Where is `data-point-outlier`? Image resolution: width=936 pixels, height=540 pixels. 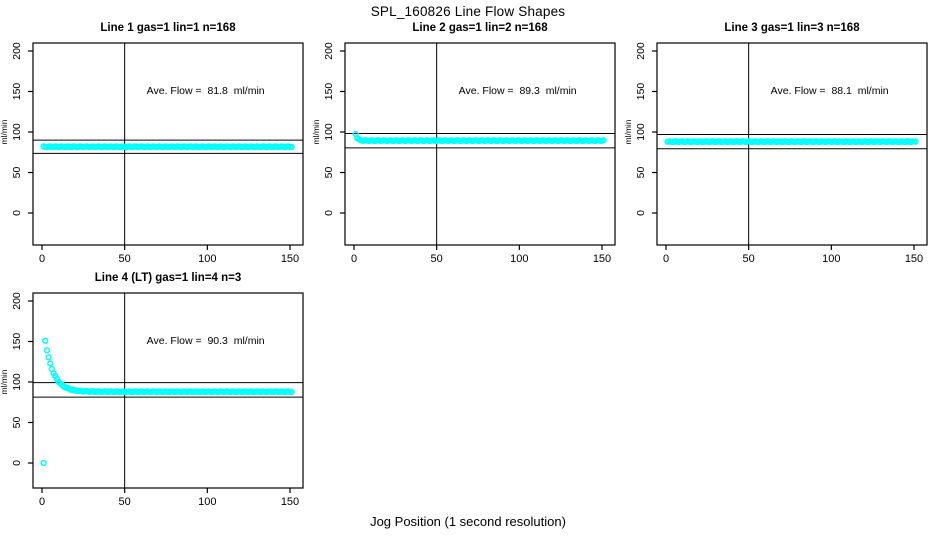 data-point-outlier is located at coordinates (43, 463).